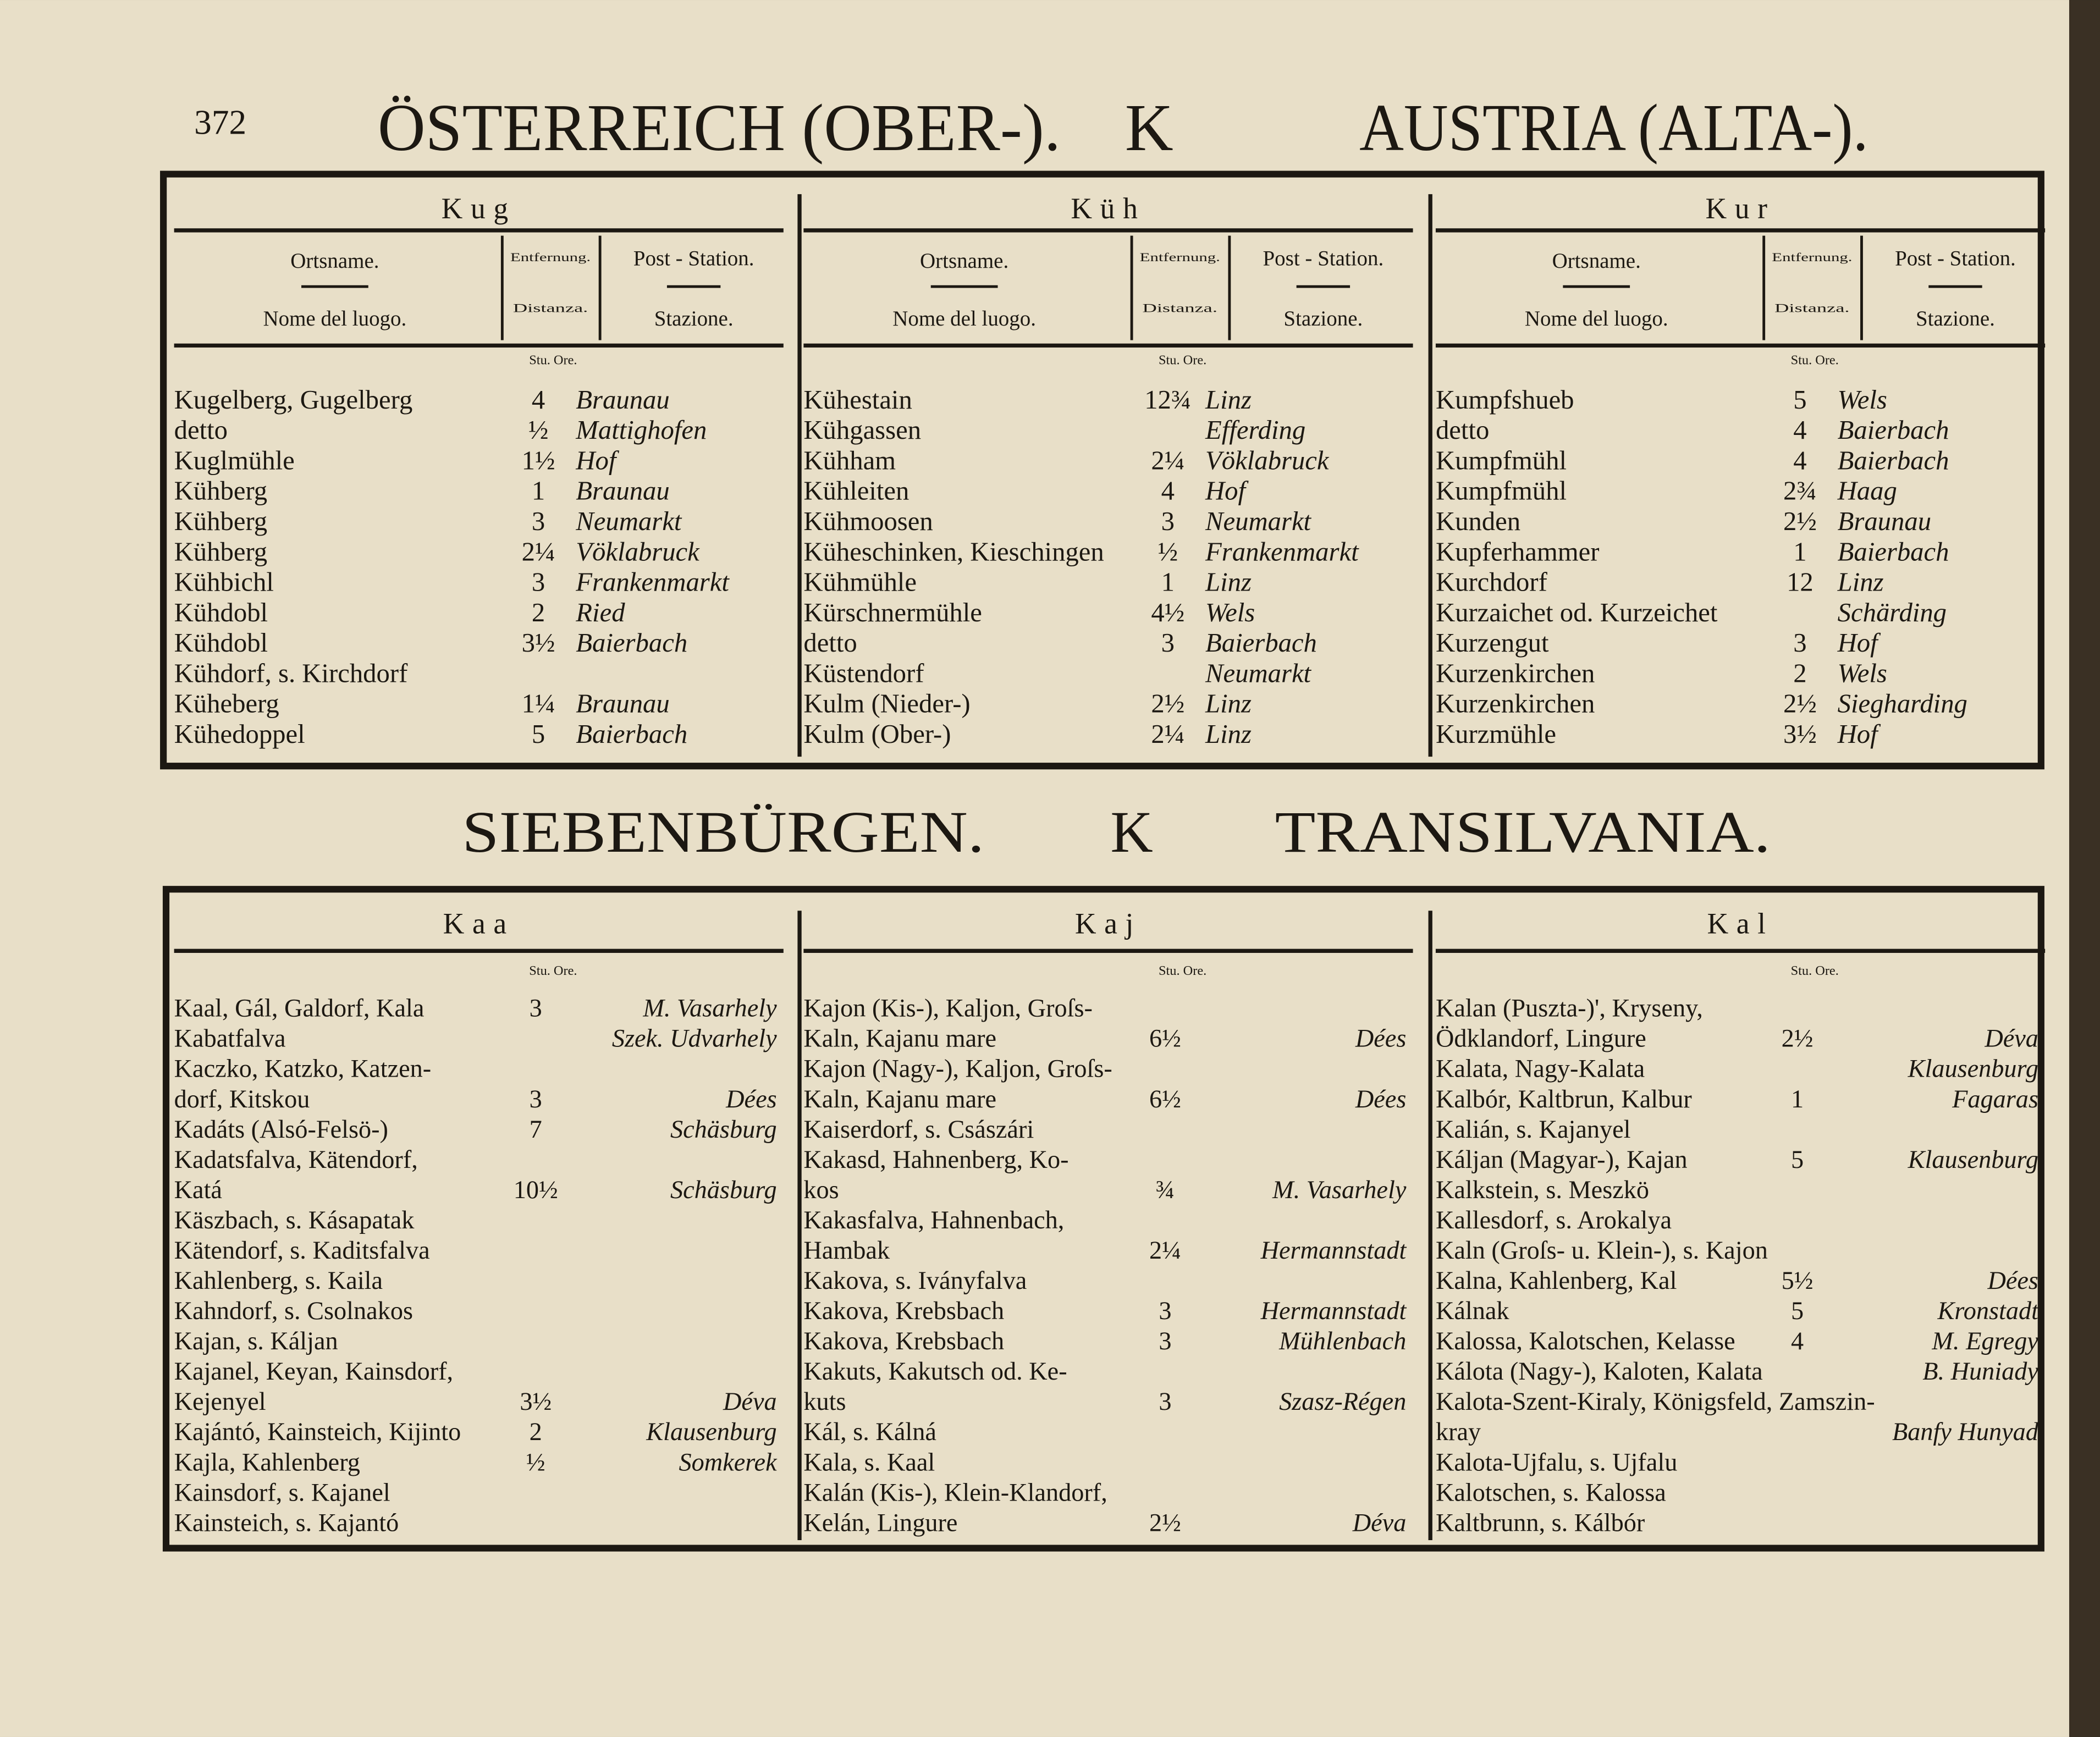 This screenshot has height=1737, width=2100. Describe the element at coordinates (1564, 1099) in the screenshot. I see `place-name: Kalbór, Kaltbrun, Kalbur` at that location.